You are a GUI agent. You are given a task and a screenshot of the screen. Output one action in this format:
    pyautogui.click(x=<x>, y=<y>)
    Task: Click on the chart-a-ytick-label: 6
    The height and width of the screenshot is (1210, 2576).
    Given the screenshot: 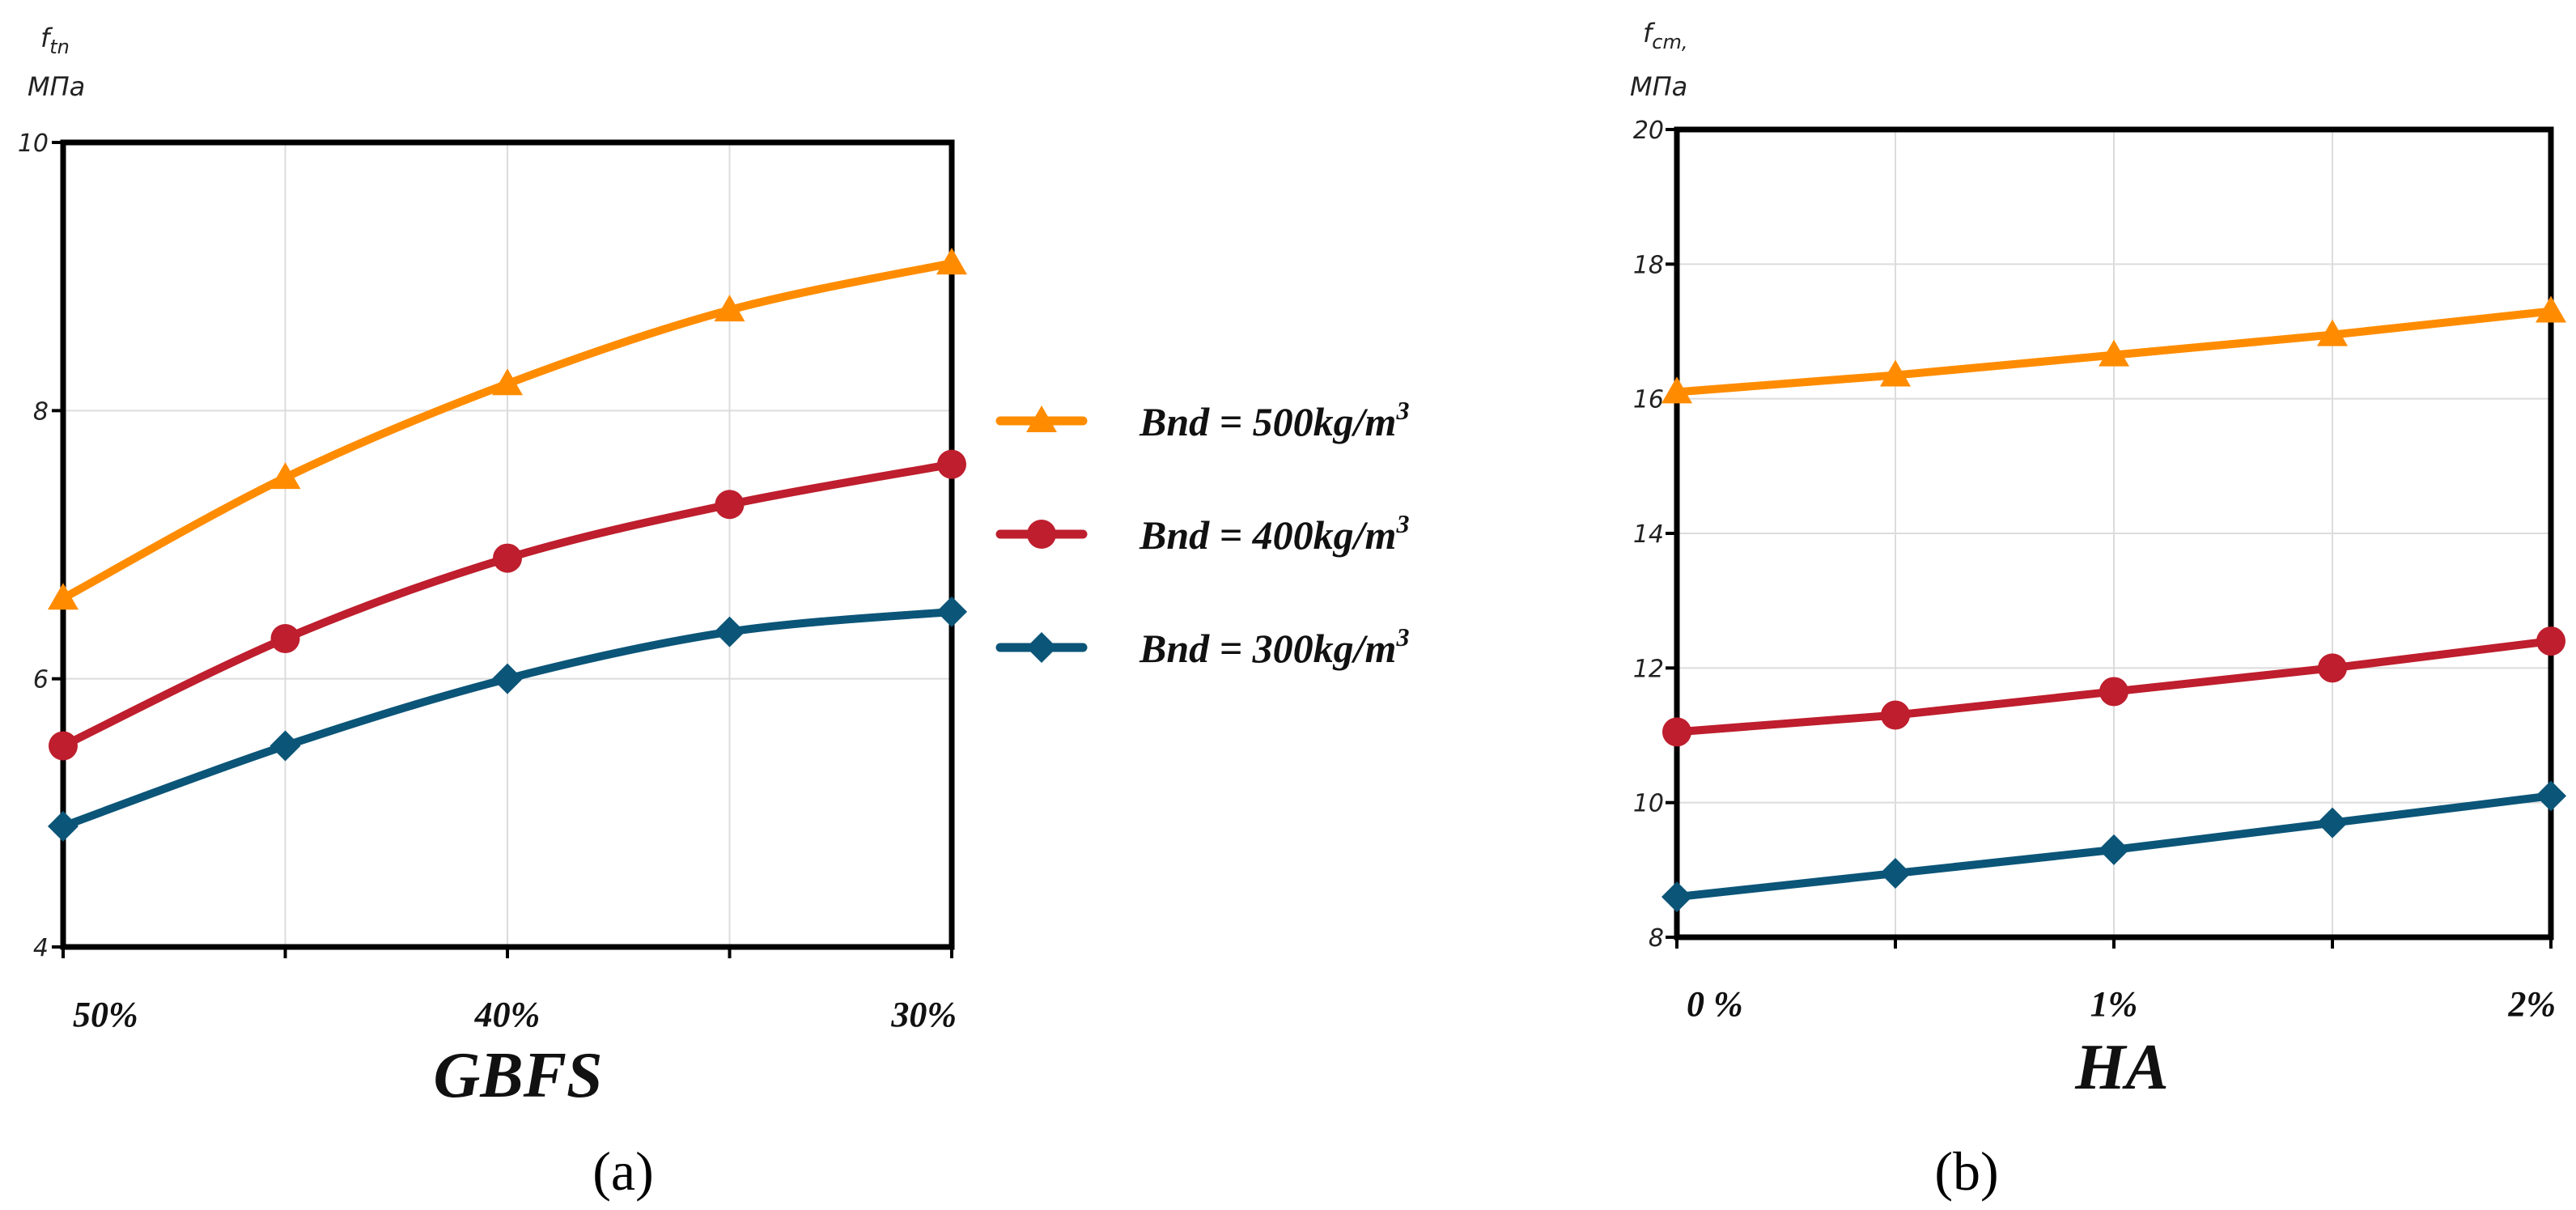 What is the action you would take?
    pyautogui.click(x=41, y=680)
    